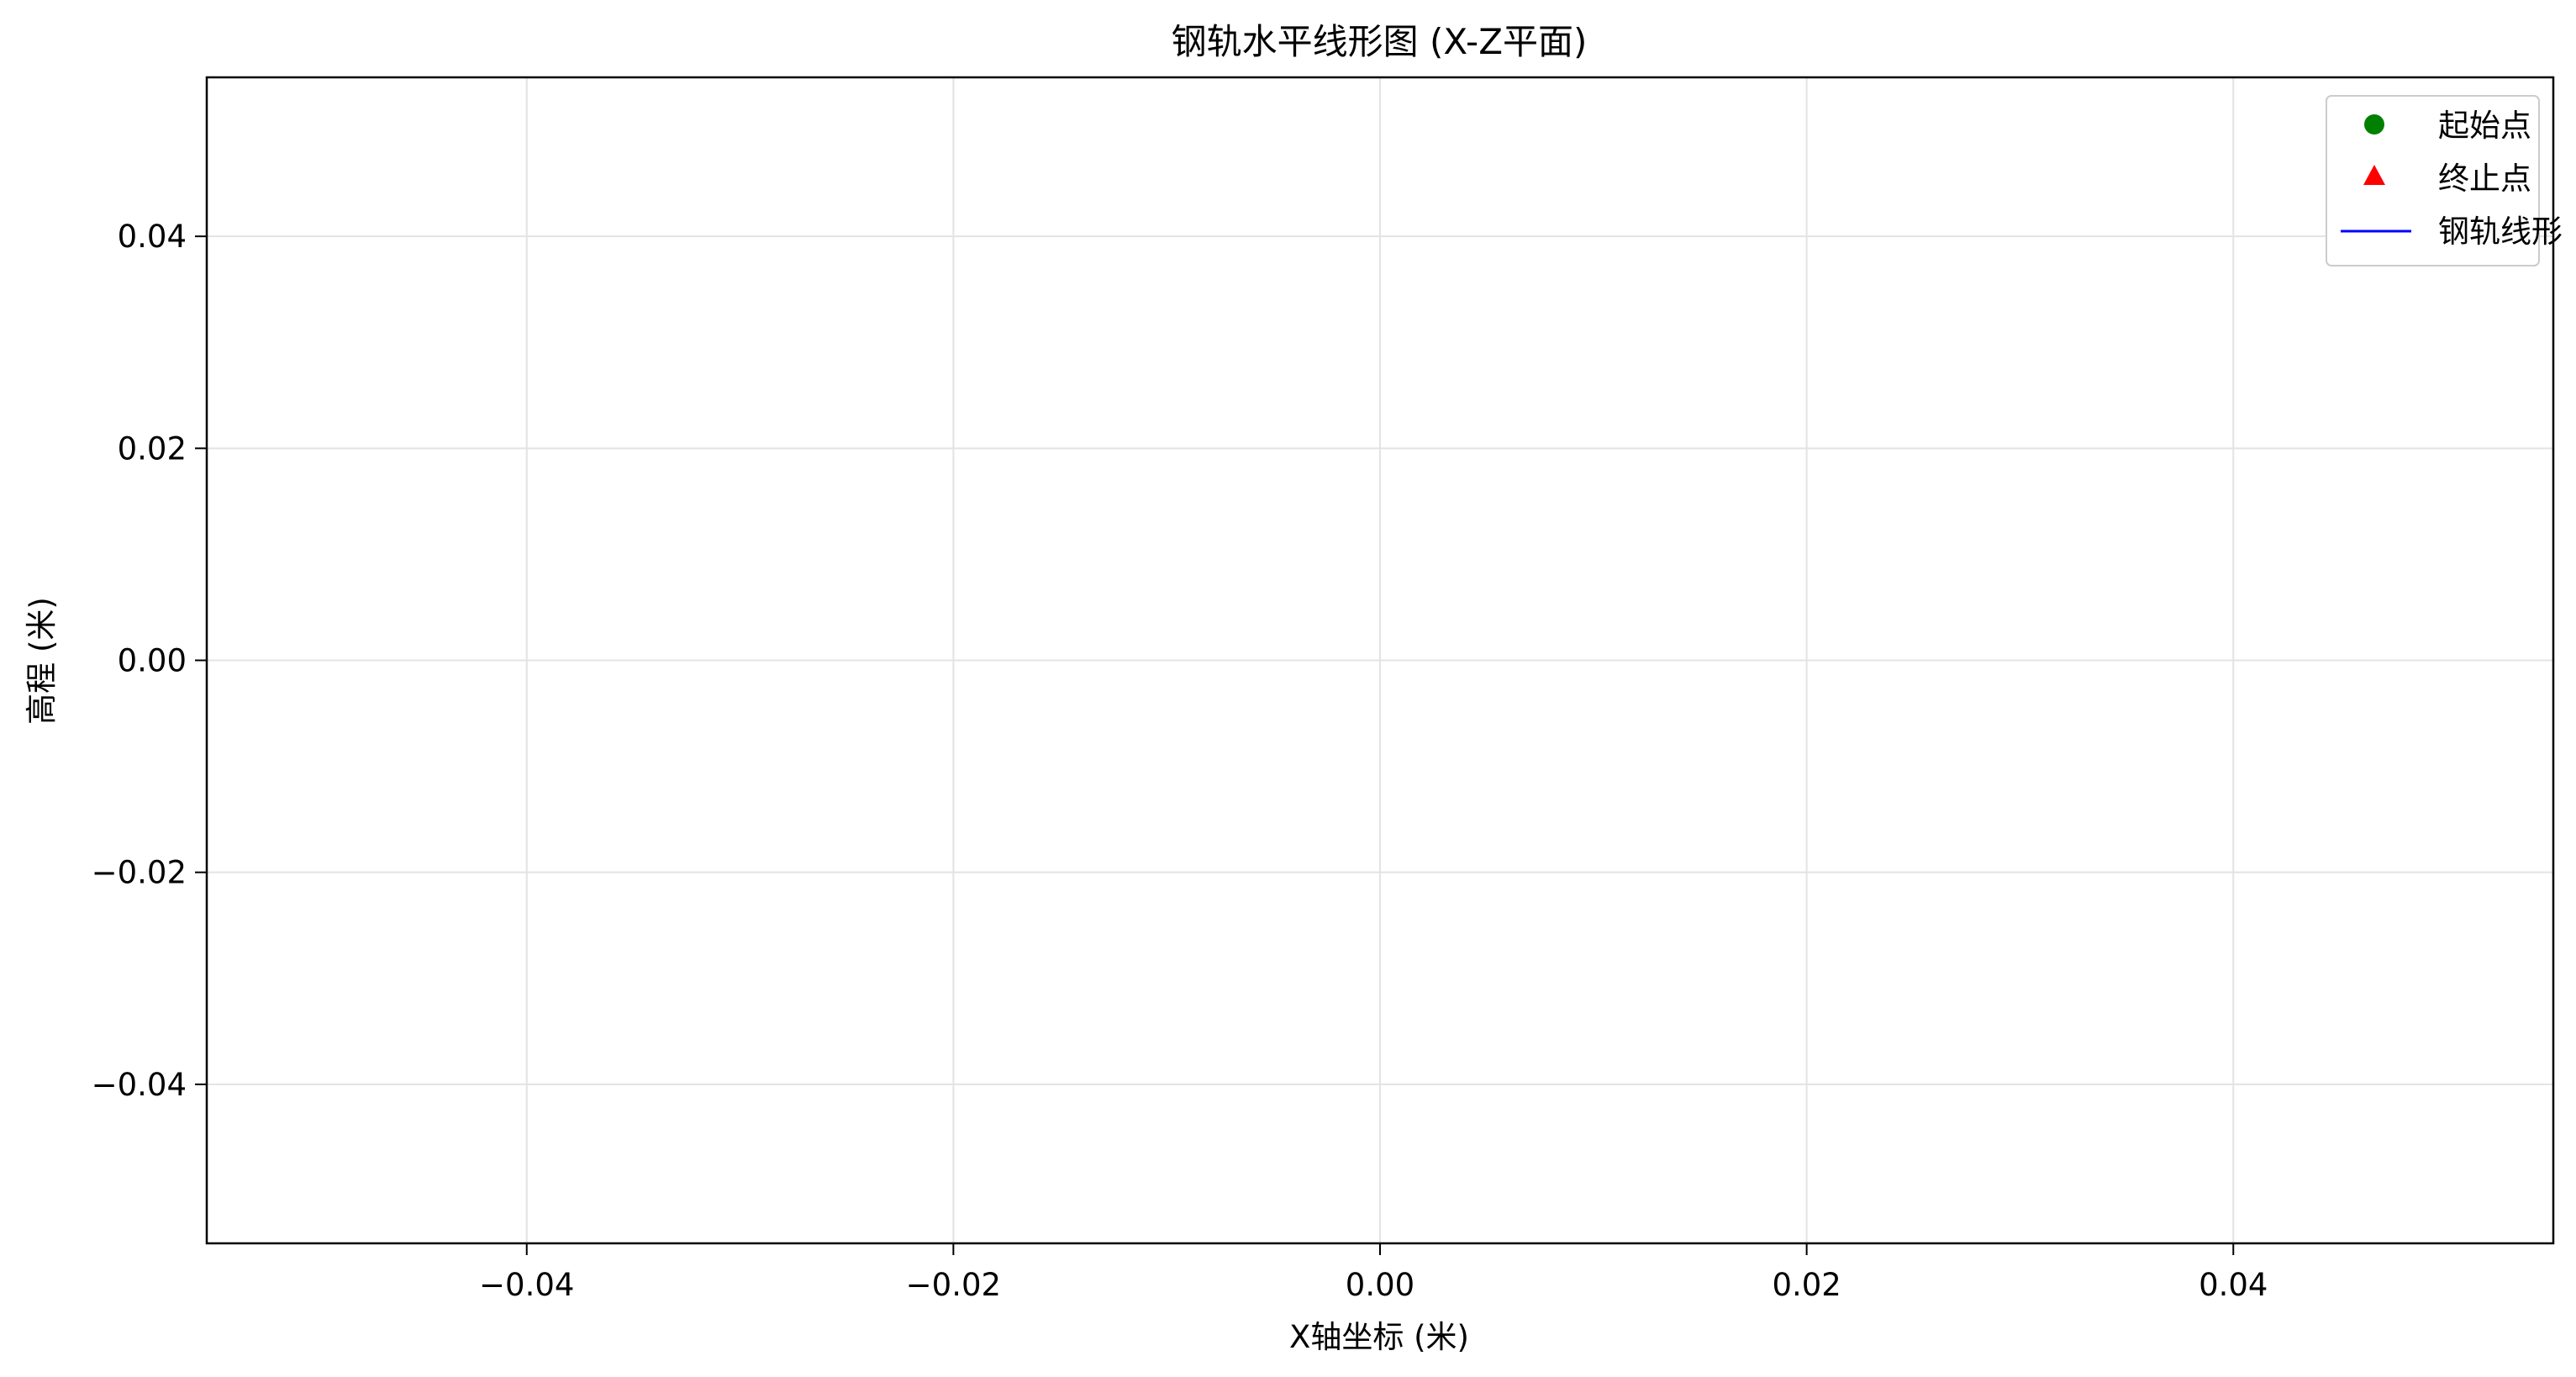 Image resolution: width=2576 pixels, height=1377 pixels. I want to click on legend-label-end: 终止点, so click(2484, 179).